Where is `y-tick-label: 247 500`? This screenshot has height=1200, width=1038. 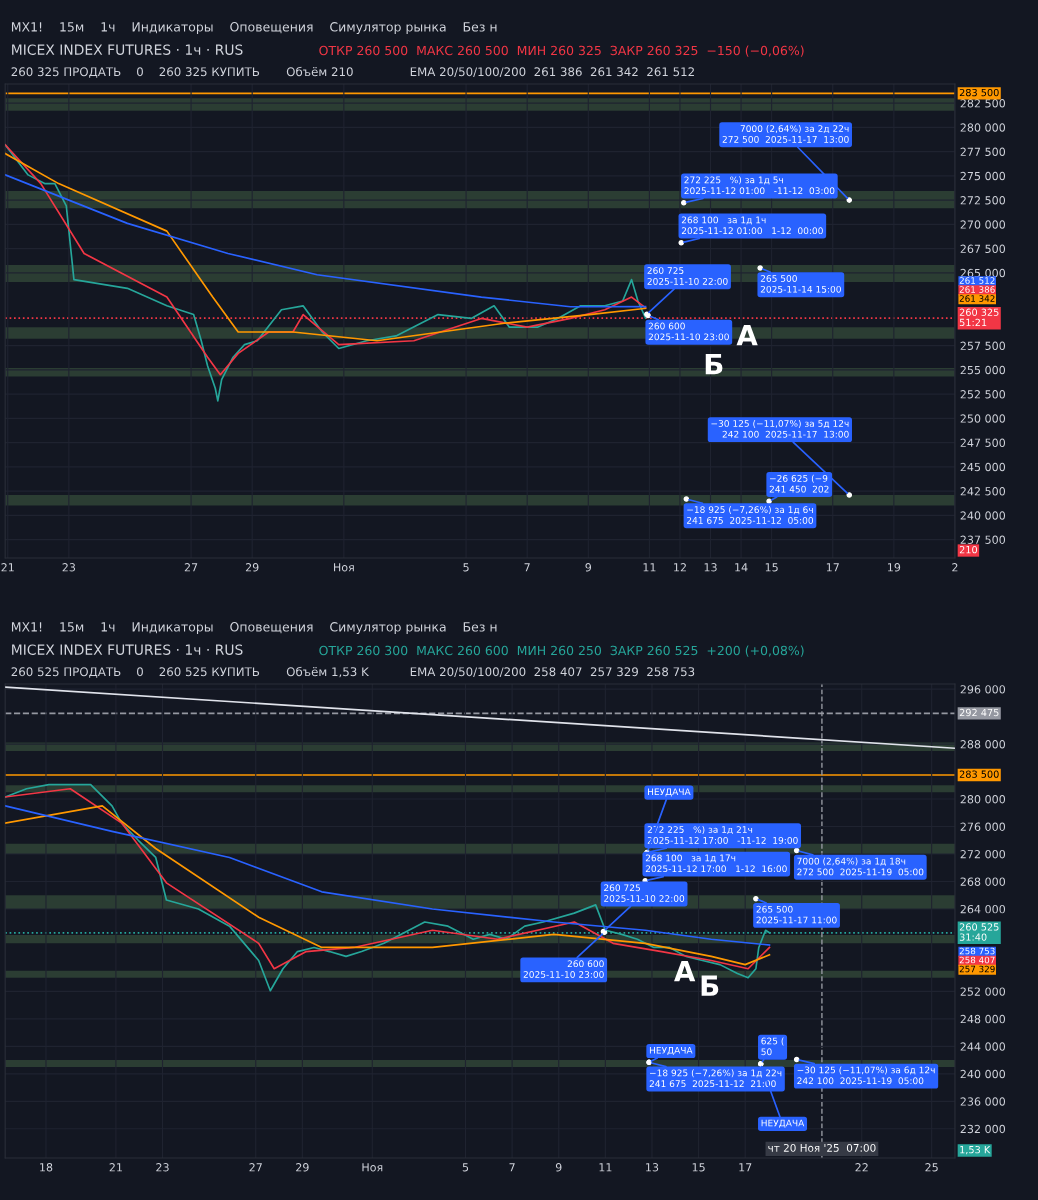 y-tick-label: 247 500 is located at coordinates (983, 442).